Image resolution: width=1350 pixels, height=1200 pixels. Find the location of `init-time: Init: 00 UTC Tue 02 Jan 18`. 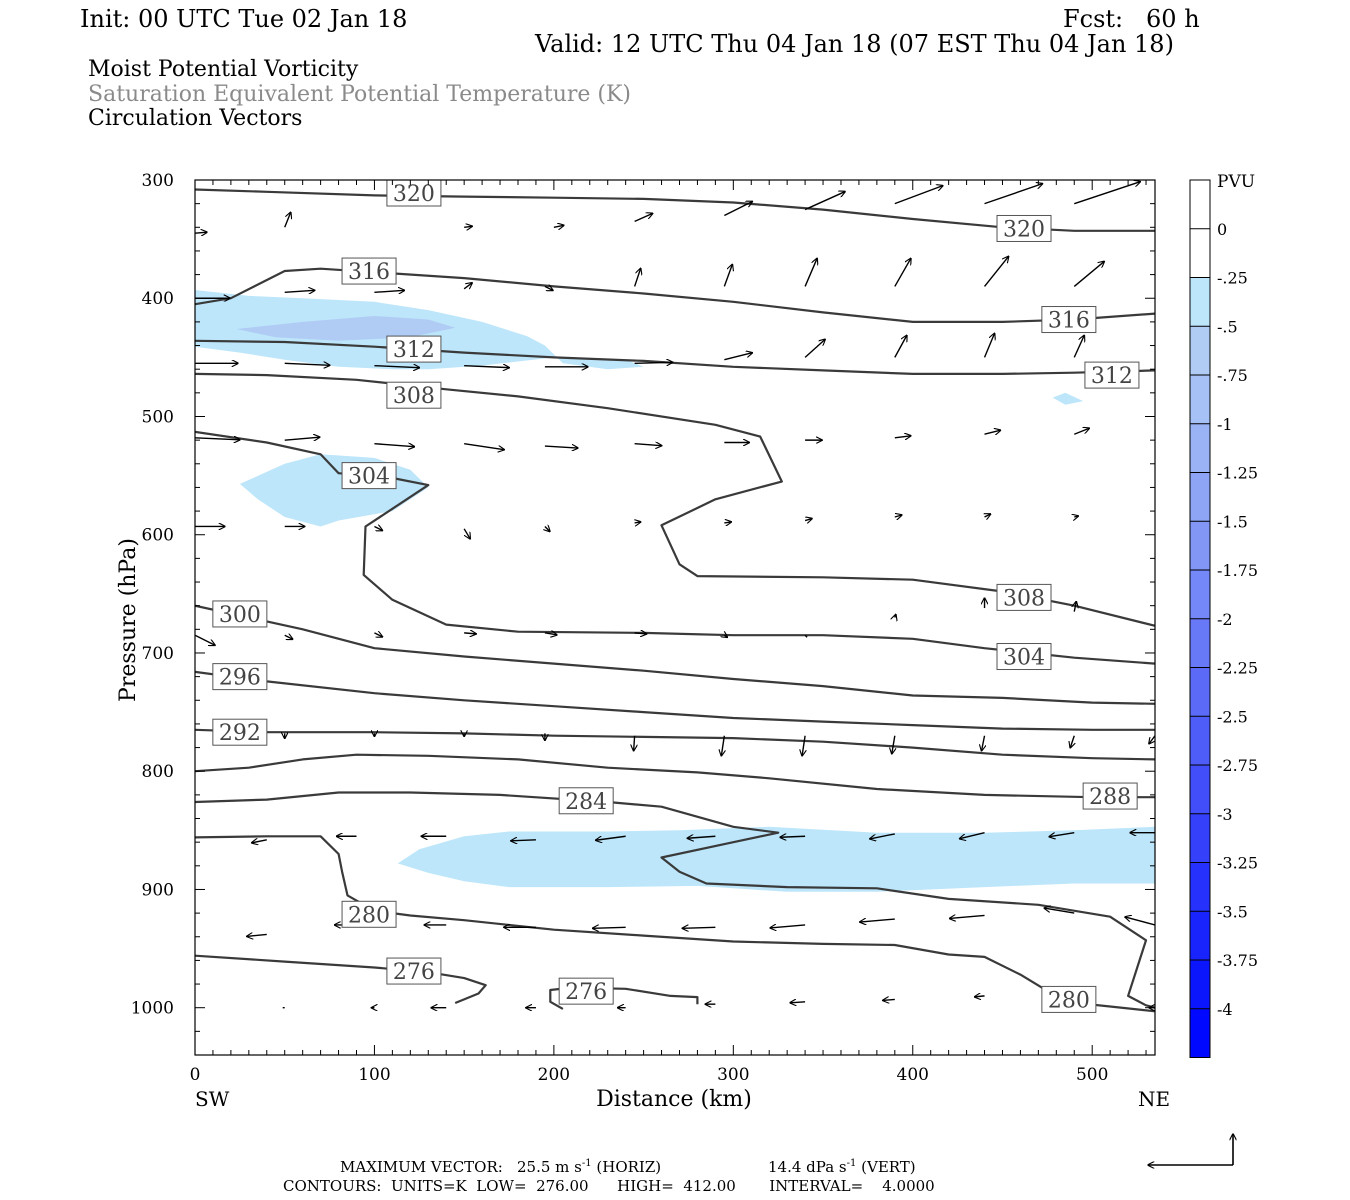

init-time: Init: 00 UTC Tue 02 Jan 18 is located at coordinates (244, 19).